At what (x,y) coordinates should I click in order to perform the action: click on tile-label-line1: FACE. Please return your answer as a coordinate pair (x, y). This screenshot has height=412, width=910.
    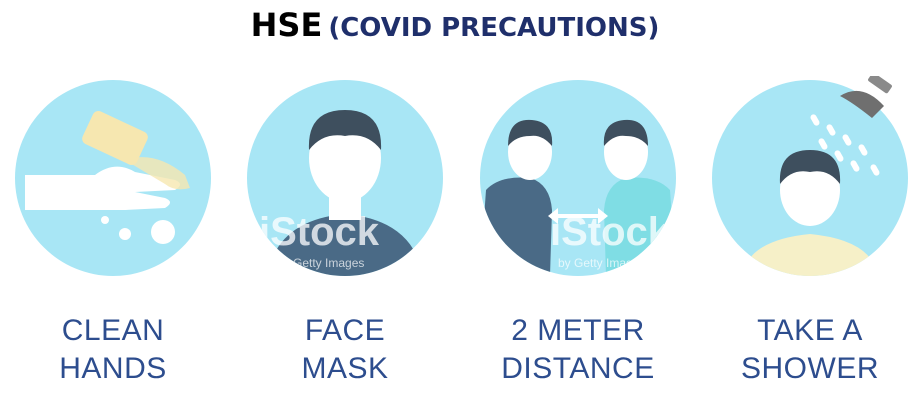
    Looking at the image, I should click on (345, 330).